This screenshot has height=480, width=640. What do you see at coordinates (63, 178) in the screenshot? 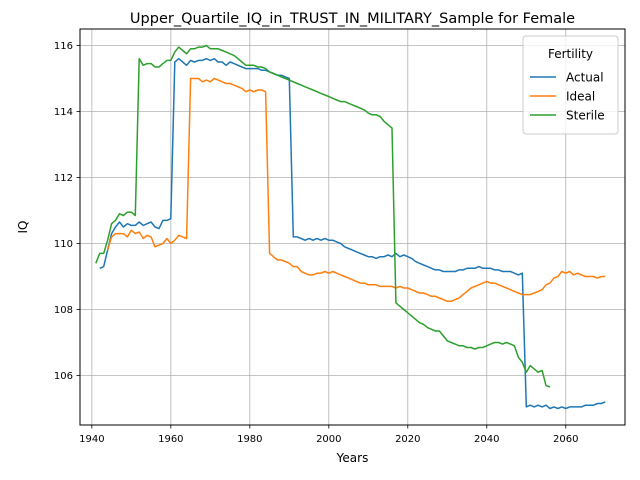
I see `y-tick-label: 112` at bounding box center [63, 178].